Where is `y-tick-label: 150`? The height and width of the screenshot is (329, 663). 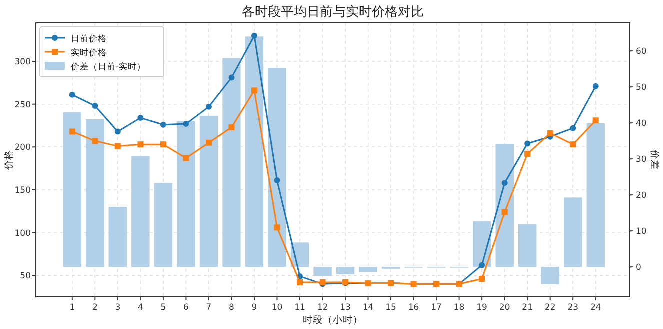
y-tick-label: 150 is located at coordinates (22, 191).